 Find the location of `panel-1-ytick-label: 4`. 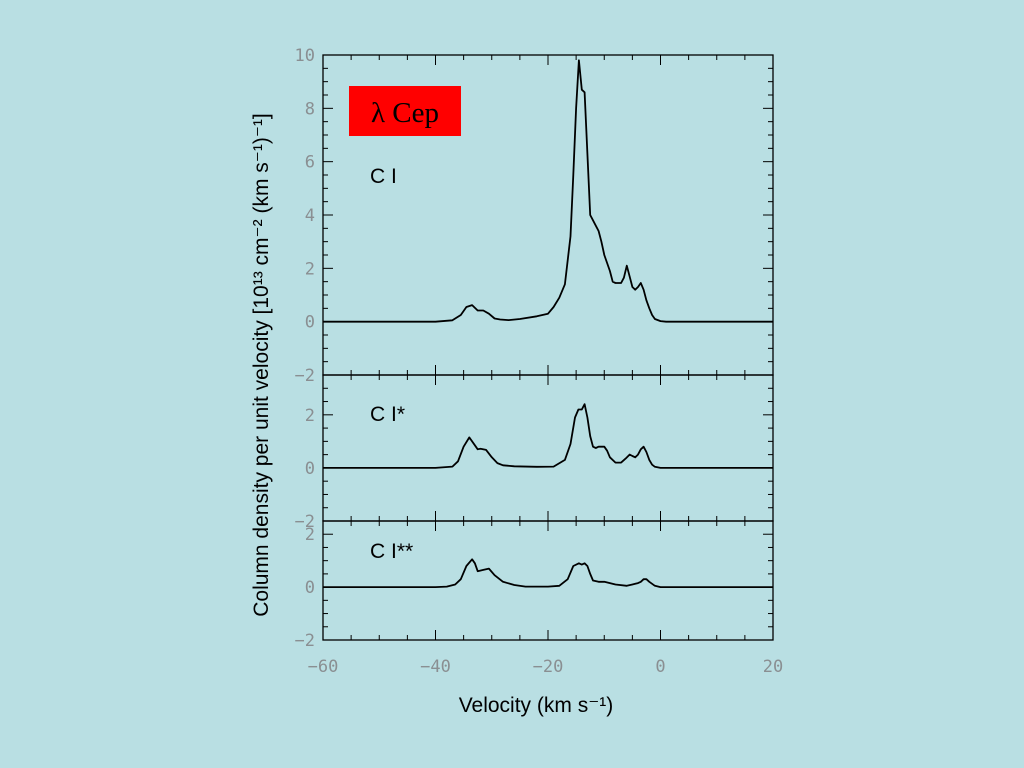

panel-1-ytick-label: 4 is located at coordinates (310, 216).